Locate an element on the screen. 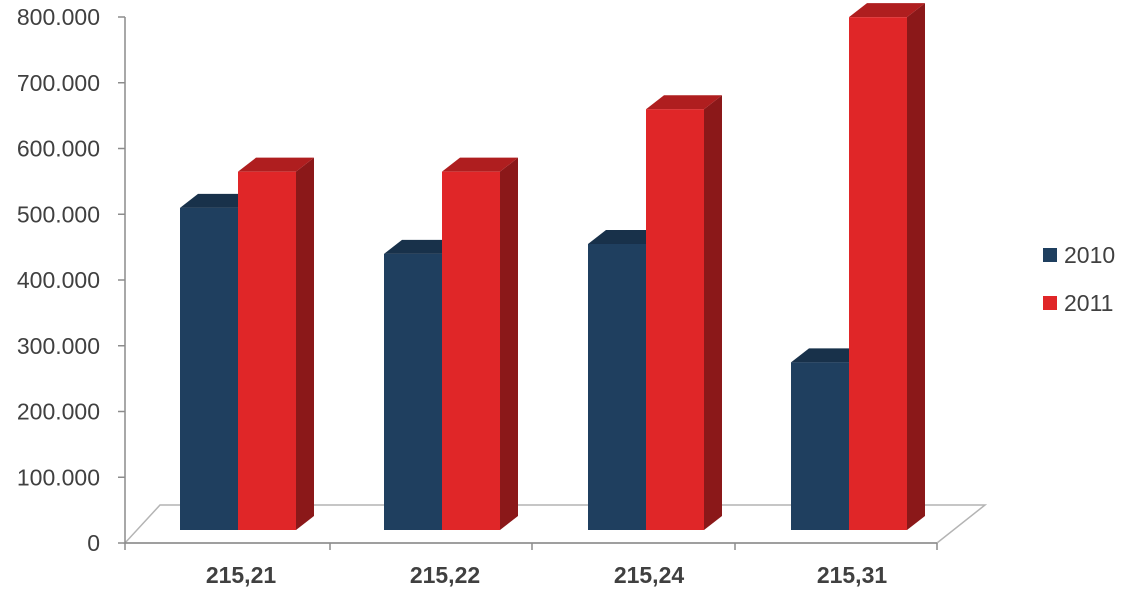  y-tick-label: 700.000 is located at coordinates (58, 83).